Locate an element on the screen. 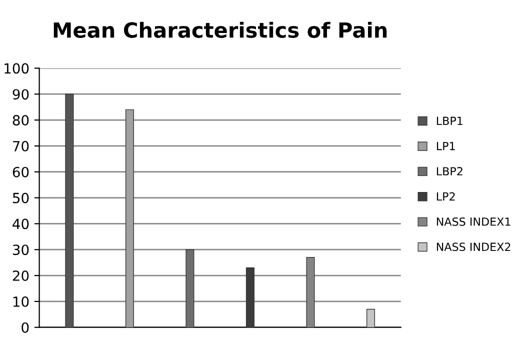  legend-label: NASS INDEX2 is located at coordinates (473, 247).